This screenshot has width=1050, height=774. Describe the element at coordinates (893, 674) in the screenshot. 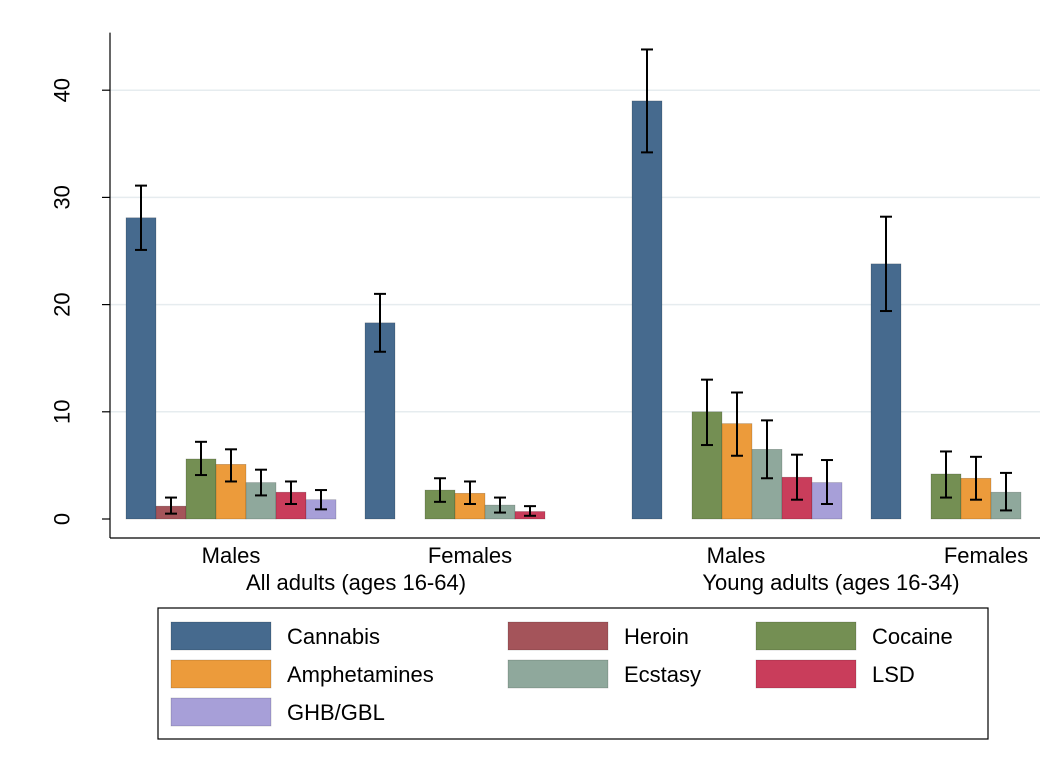

I see `legend-label: LSD` at that location.